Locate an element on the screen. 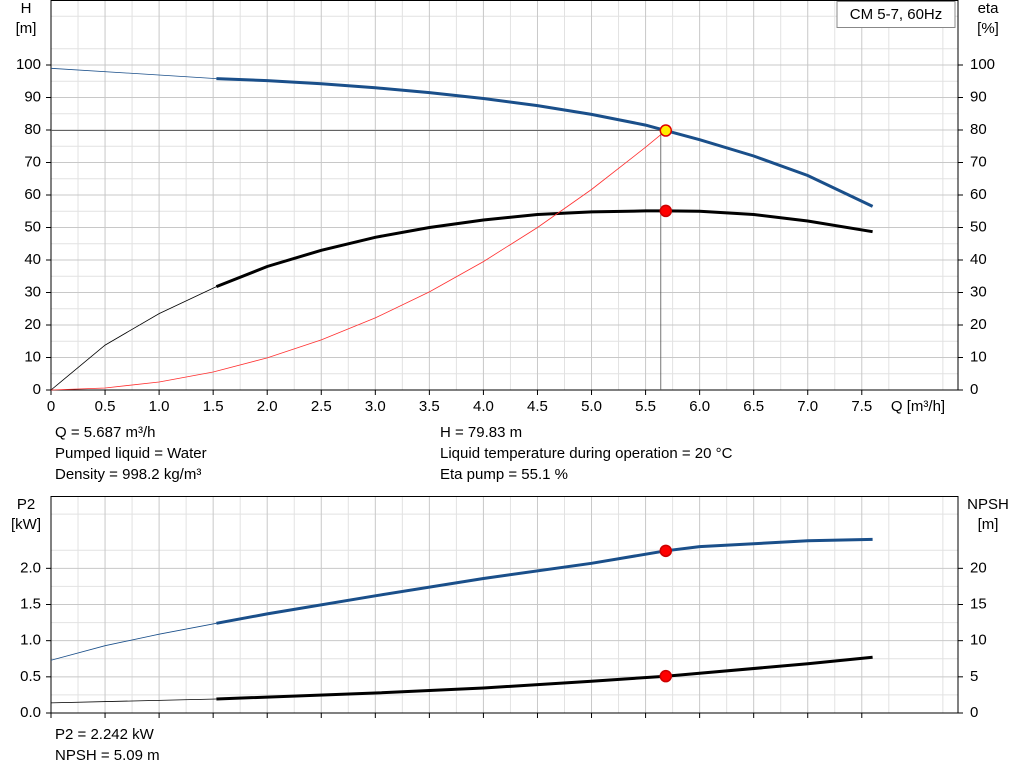 Image resolution: width=1024 pixels, height=781 pixels. y2-axis-label: eta is located at coordinates (989, 8).